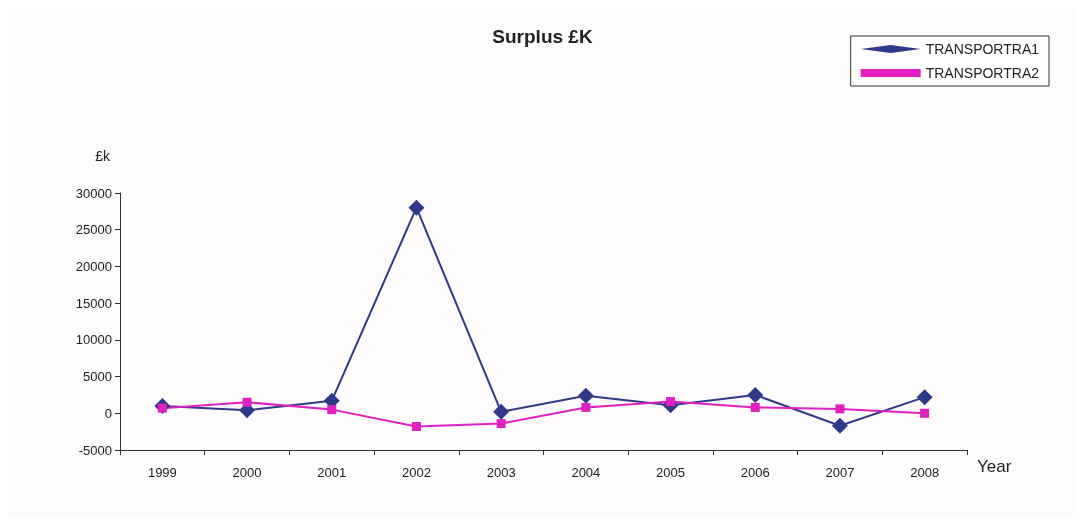 Image resolution: width=1085 pixels, height=524 pixels. Describe the element at coordinates (95, 450) in the screenshot. I see `y-tick-label: -5000` at that location.